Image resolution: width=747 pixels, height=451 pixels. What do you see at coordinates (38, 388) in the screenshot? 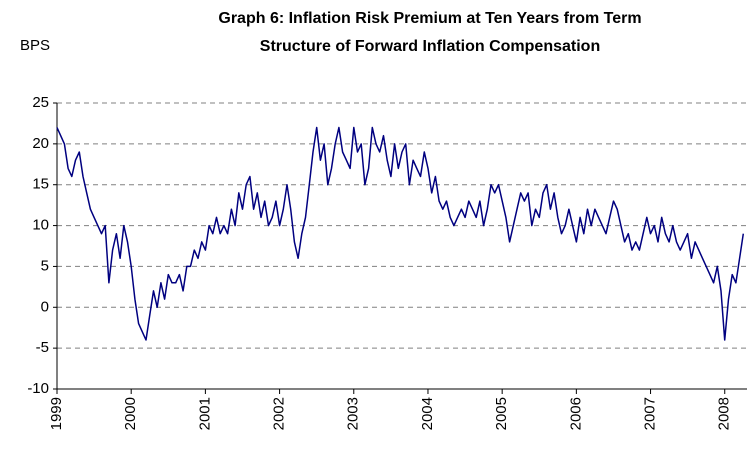
I see `y-tick-label: -10` at bounding box center [38, 388].